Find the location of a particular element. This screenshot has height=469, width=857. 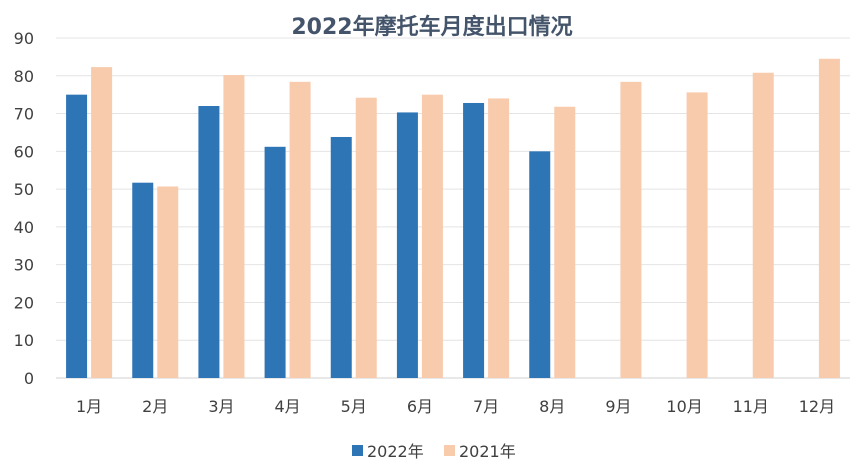

y-tick-label: 20 is located at coordinates (24, 302).